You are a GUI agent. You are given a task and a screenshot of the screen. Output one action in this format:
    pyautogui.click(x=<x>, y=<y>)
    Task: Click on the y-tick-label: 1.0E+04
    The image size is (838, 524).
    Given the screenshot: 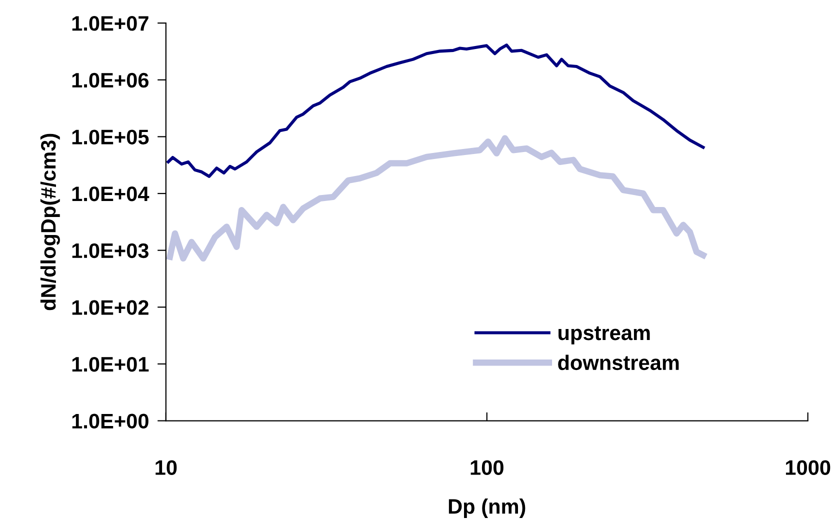 What is the action you would take?
    pyautogui.click(x=111, y=194)
    